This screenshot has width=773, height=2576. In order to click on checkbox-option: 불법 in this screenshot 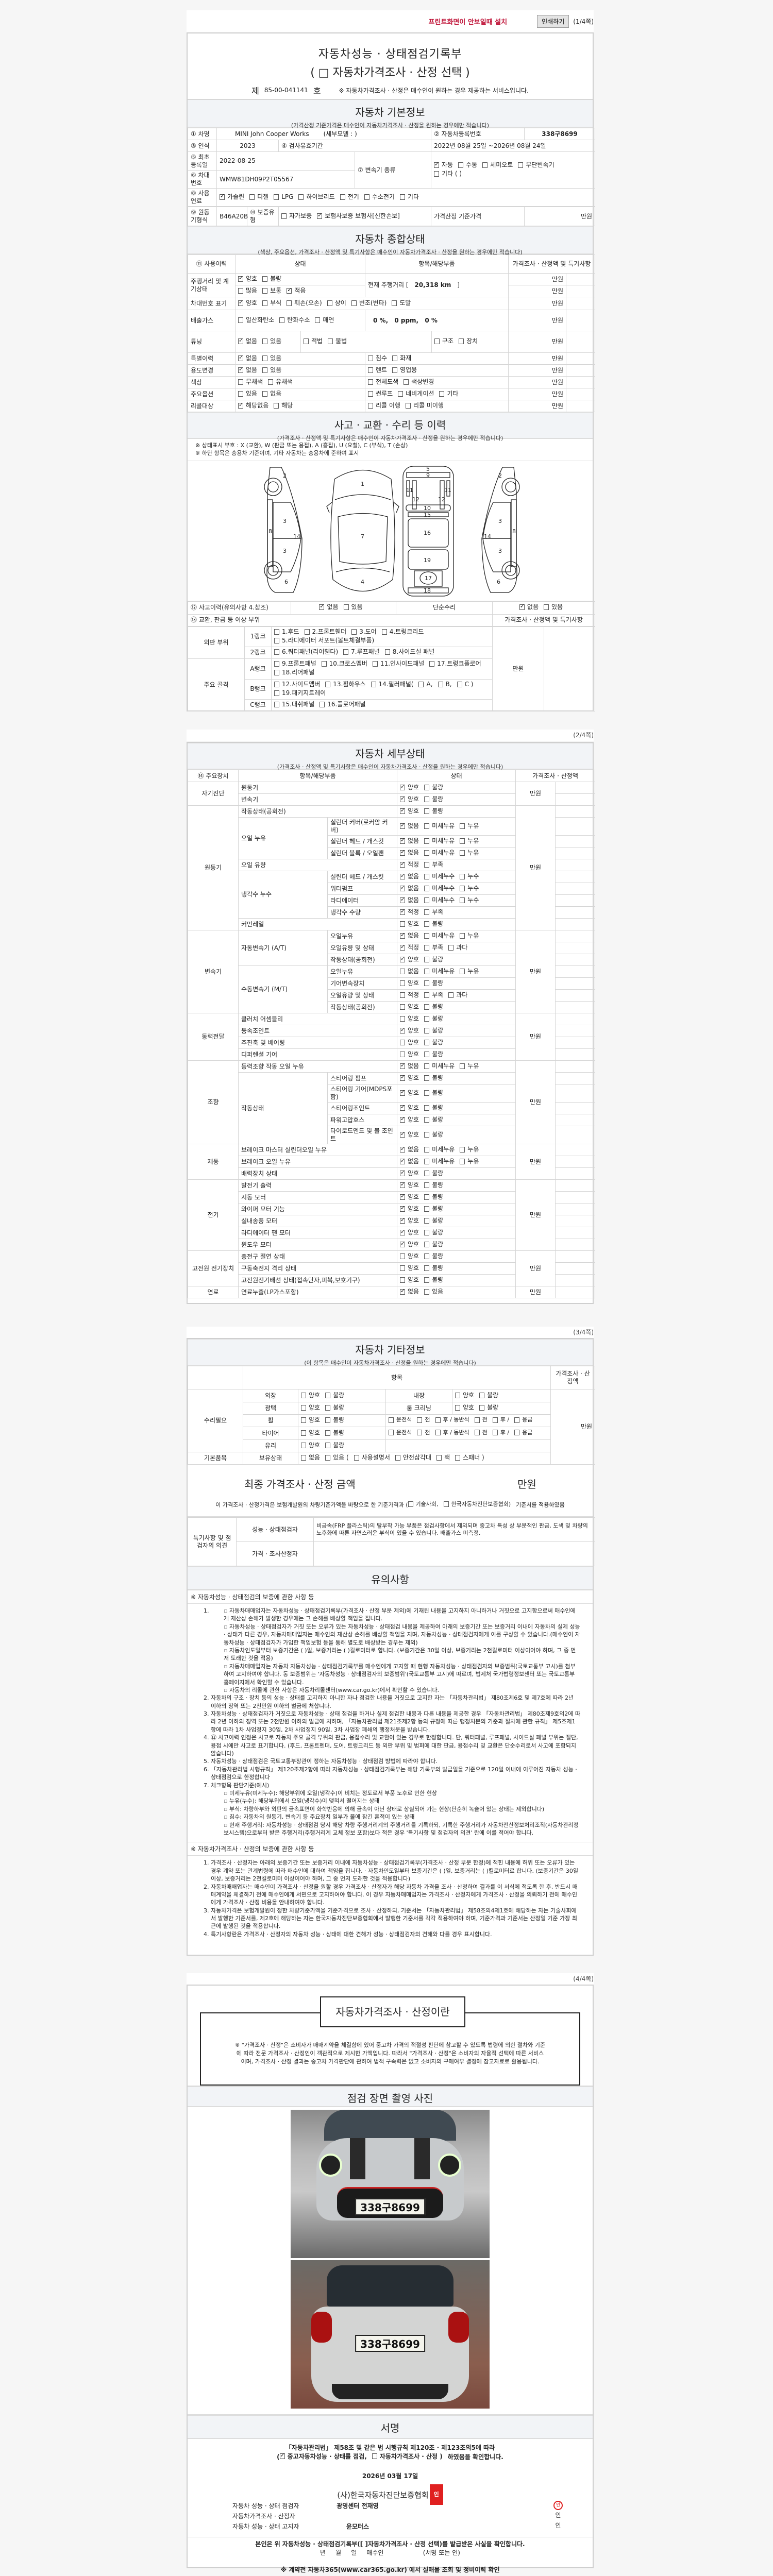, I will do `click(337, 341)`.